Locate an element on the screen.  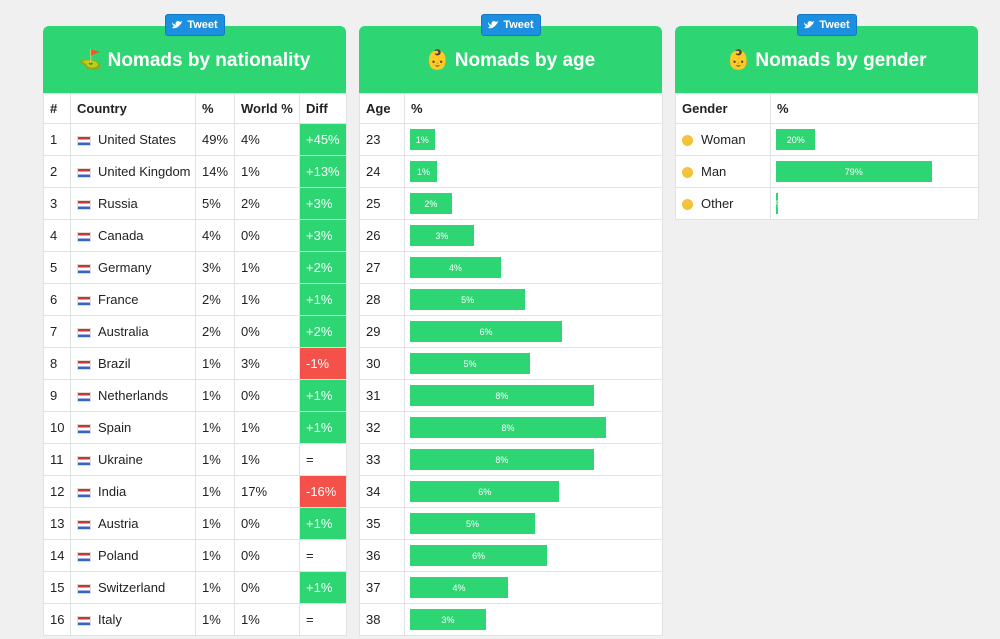
cell-text: Netherlands is located at coordinates (133, 395).